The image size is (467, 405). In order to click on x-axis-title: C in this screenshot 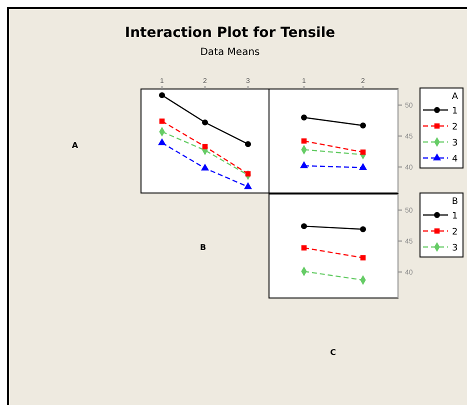, I will do `click(333, 352)`.